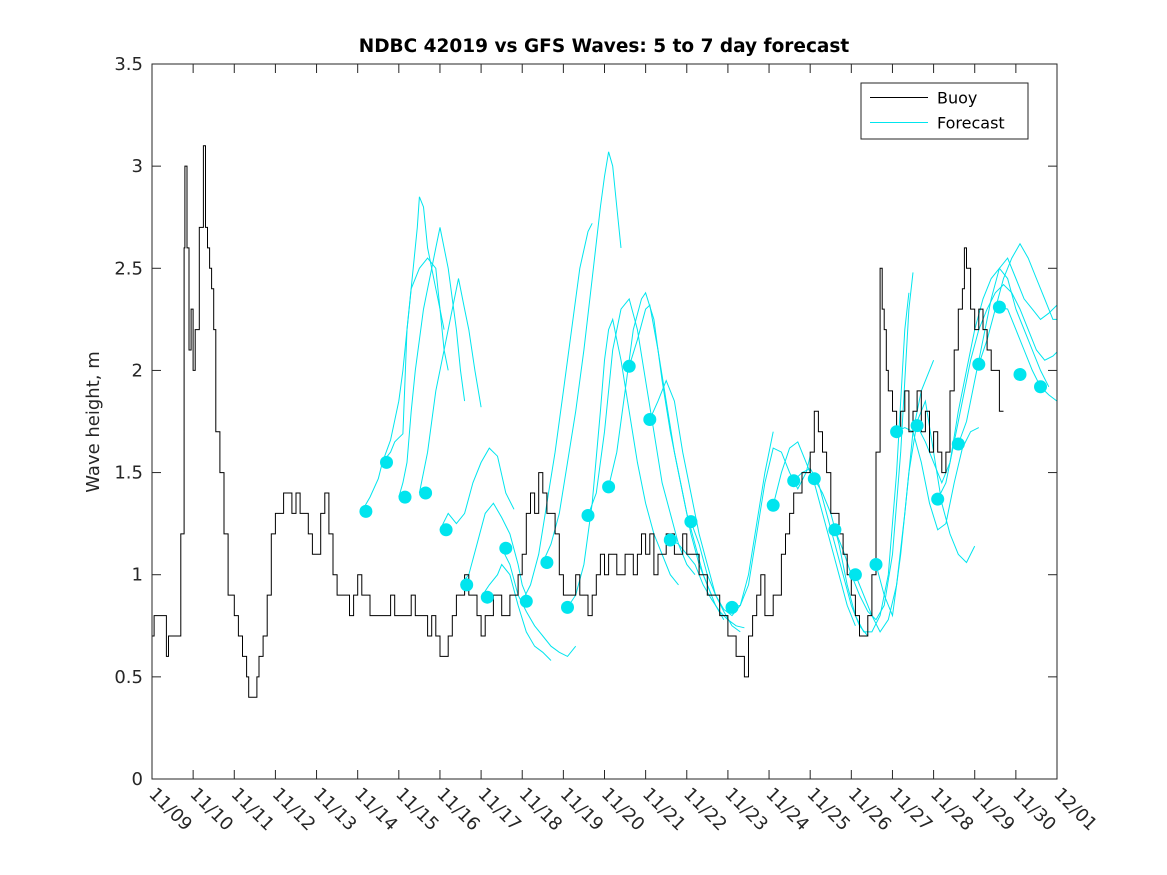 Image resolution: width=1167 pixels, height=875 pixels. I want to click on y-tick-label: 3, so click(137, 166).